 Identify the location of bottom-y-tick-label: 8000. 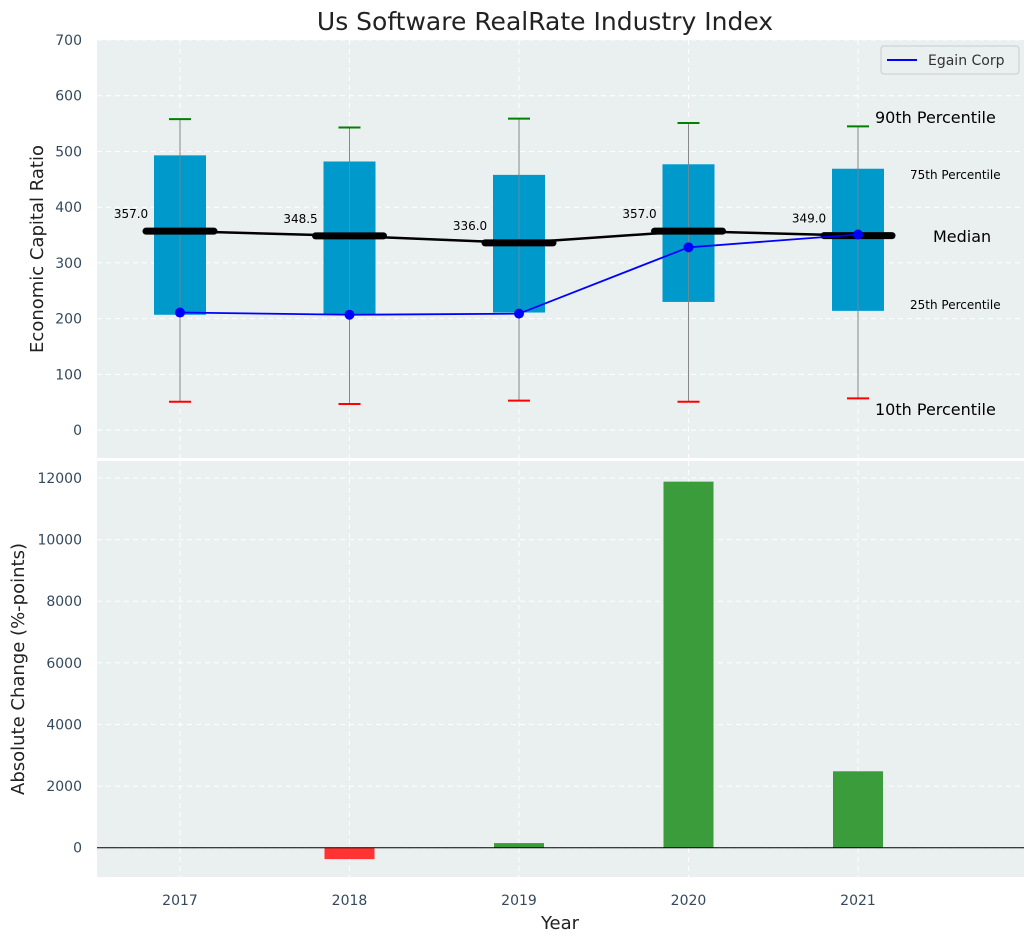
(64, 602).